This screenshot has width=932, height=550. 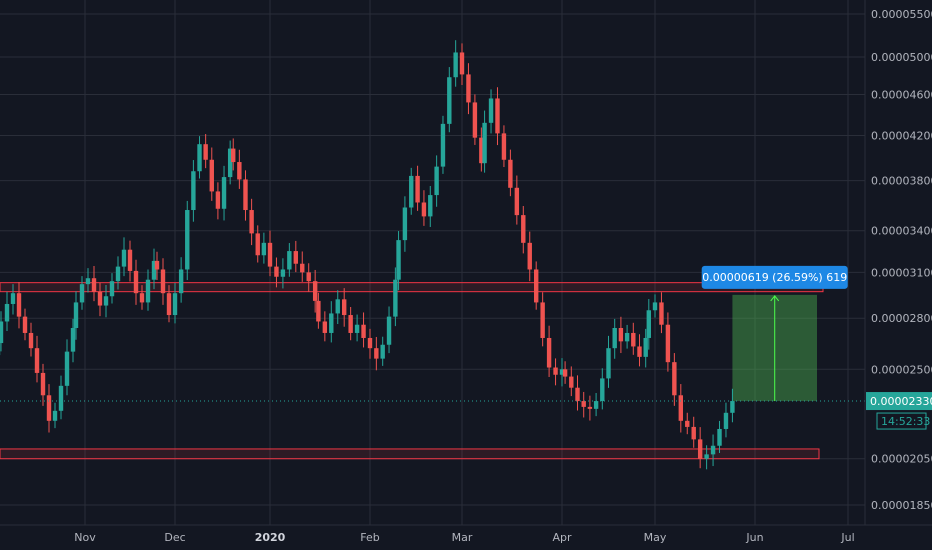 I want to click on y-tick-label: 0.00005500, so click(x=901, y=14).